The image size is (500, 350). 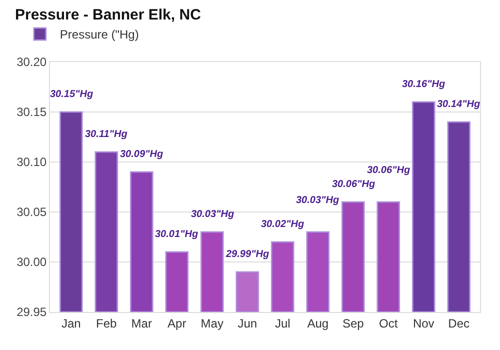 What do you see at coordinates (31, 62) in the screenshot?
I see `text: 30.20` at bounding box center [31, 62].